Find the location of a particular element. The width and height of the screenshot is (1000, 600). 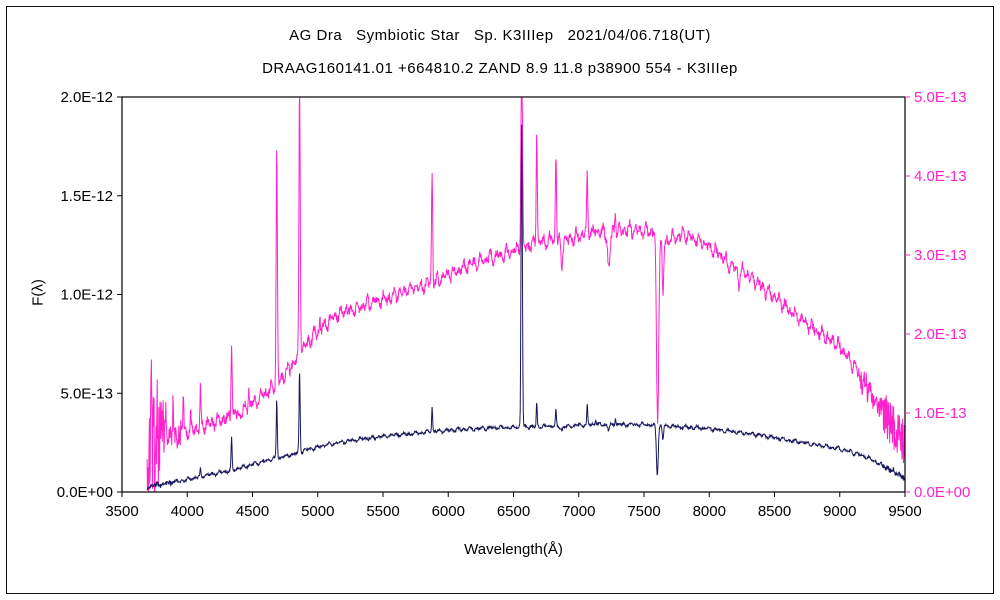

left-y-tick-label: 1.0E-12 is located at coordinates (86, 295).